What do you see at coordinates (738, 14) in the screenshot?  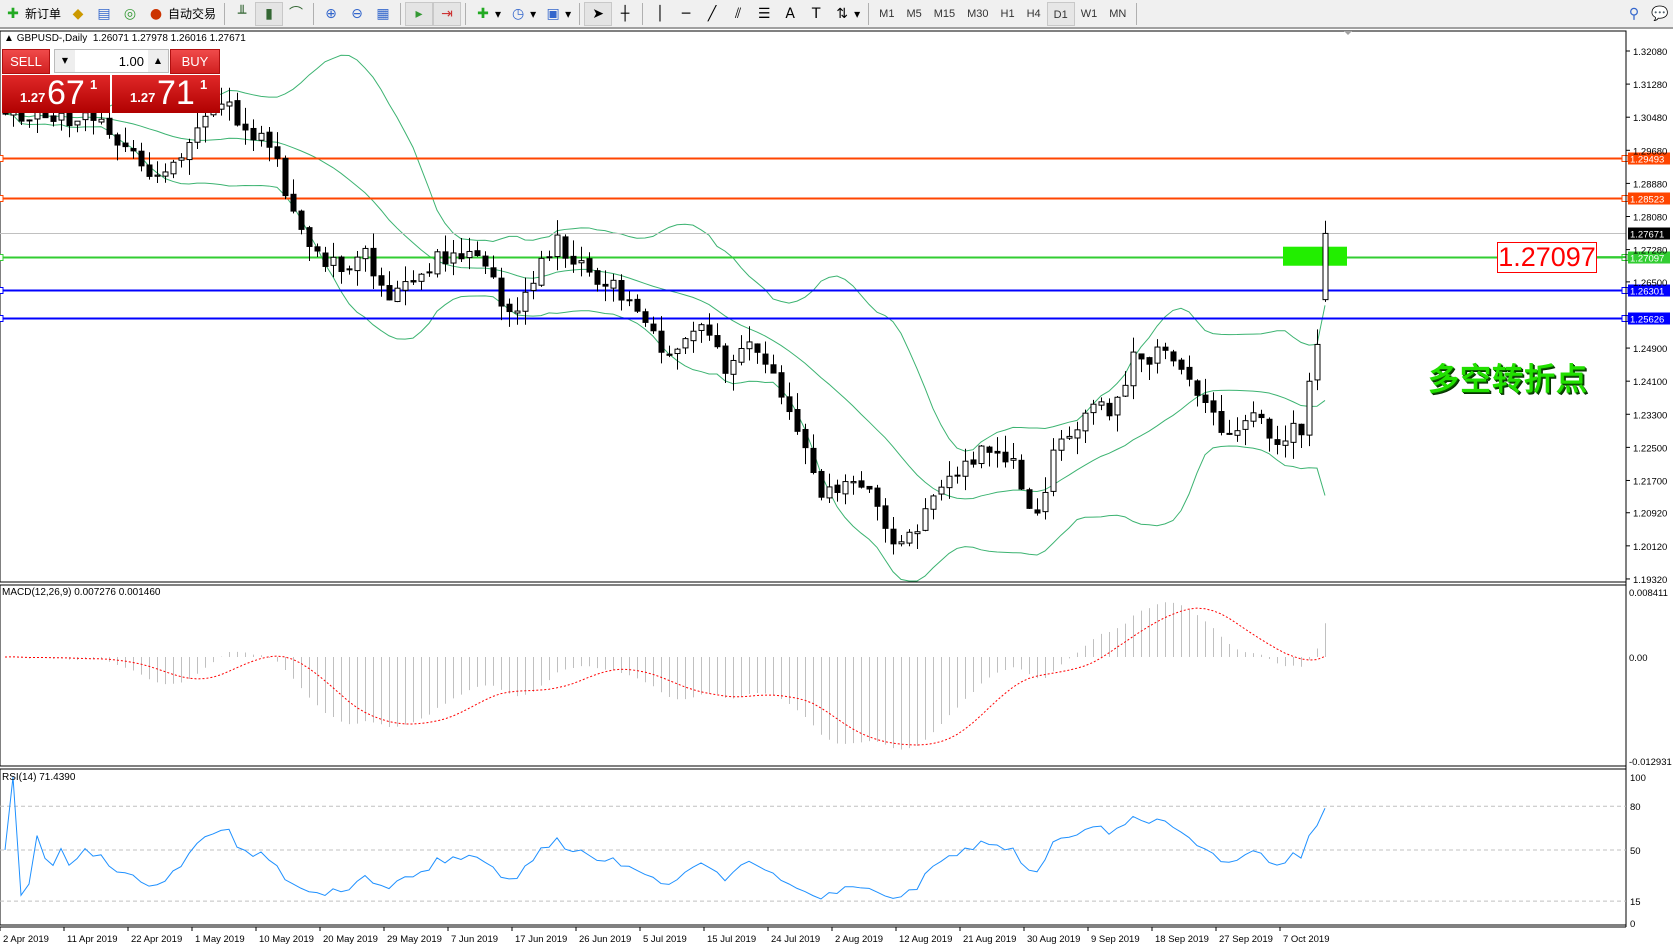 I see `equidistant-channel-button: ⫽` at bounding box center [738, 14].